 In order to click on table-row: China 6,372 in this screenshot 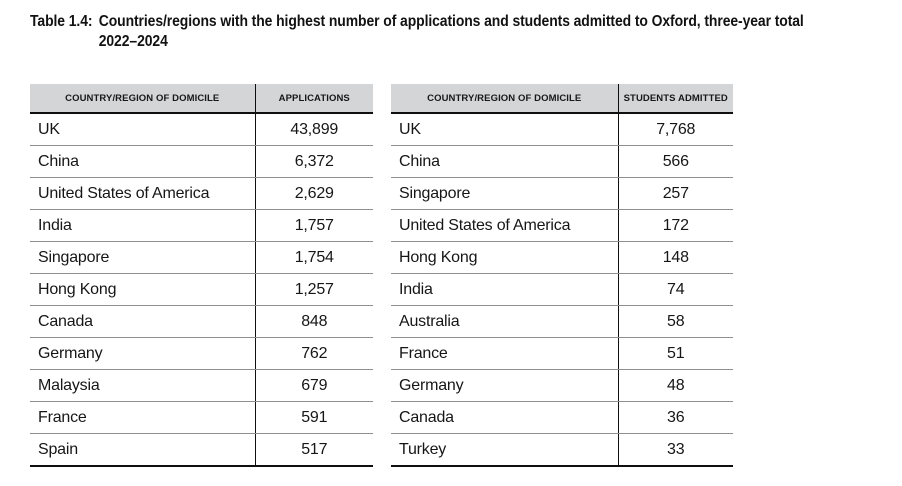, I will do `click(201, 161)`.